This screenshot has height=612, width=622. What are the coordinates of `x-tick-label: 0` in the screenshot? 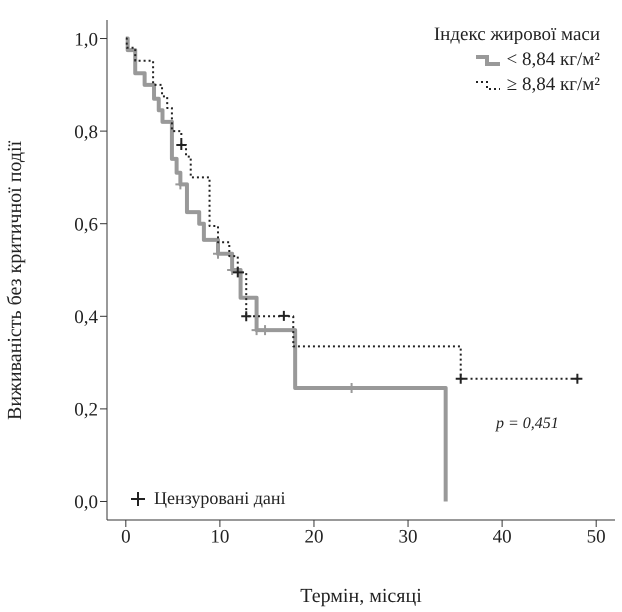 It's located at (126, 537).